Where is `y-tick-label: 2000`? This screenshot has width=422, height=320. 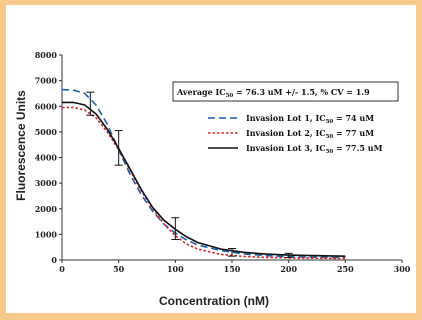
y-tick-label: 2000 is located at coordinates (46, 209).